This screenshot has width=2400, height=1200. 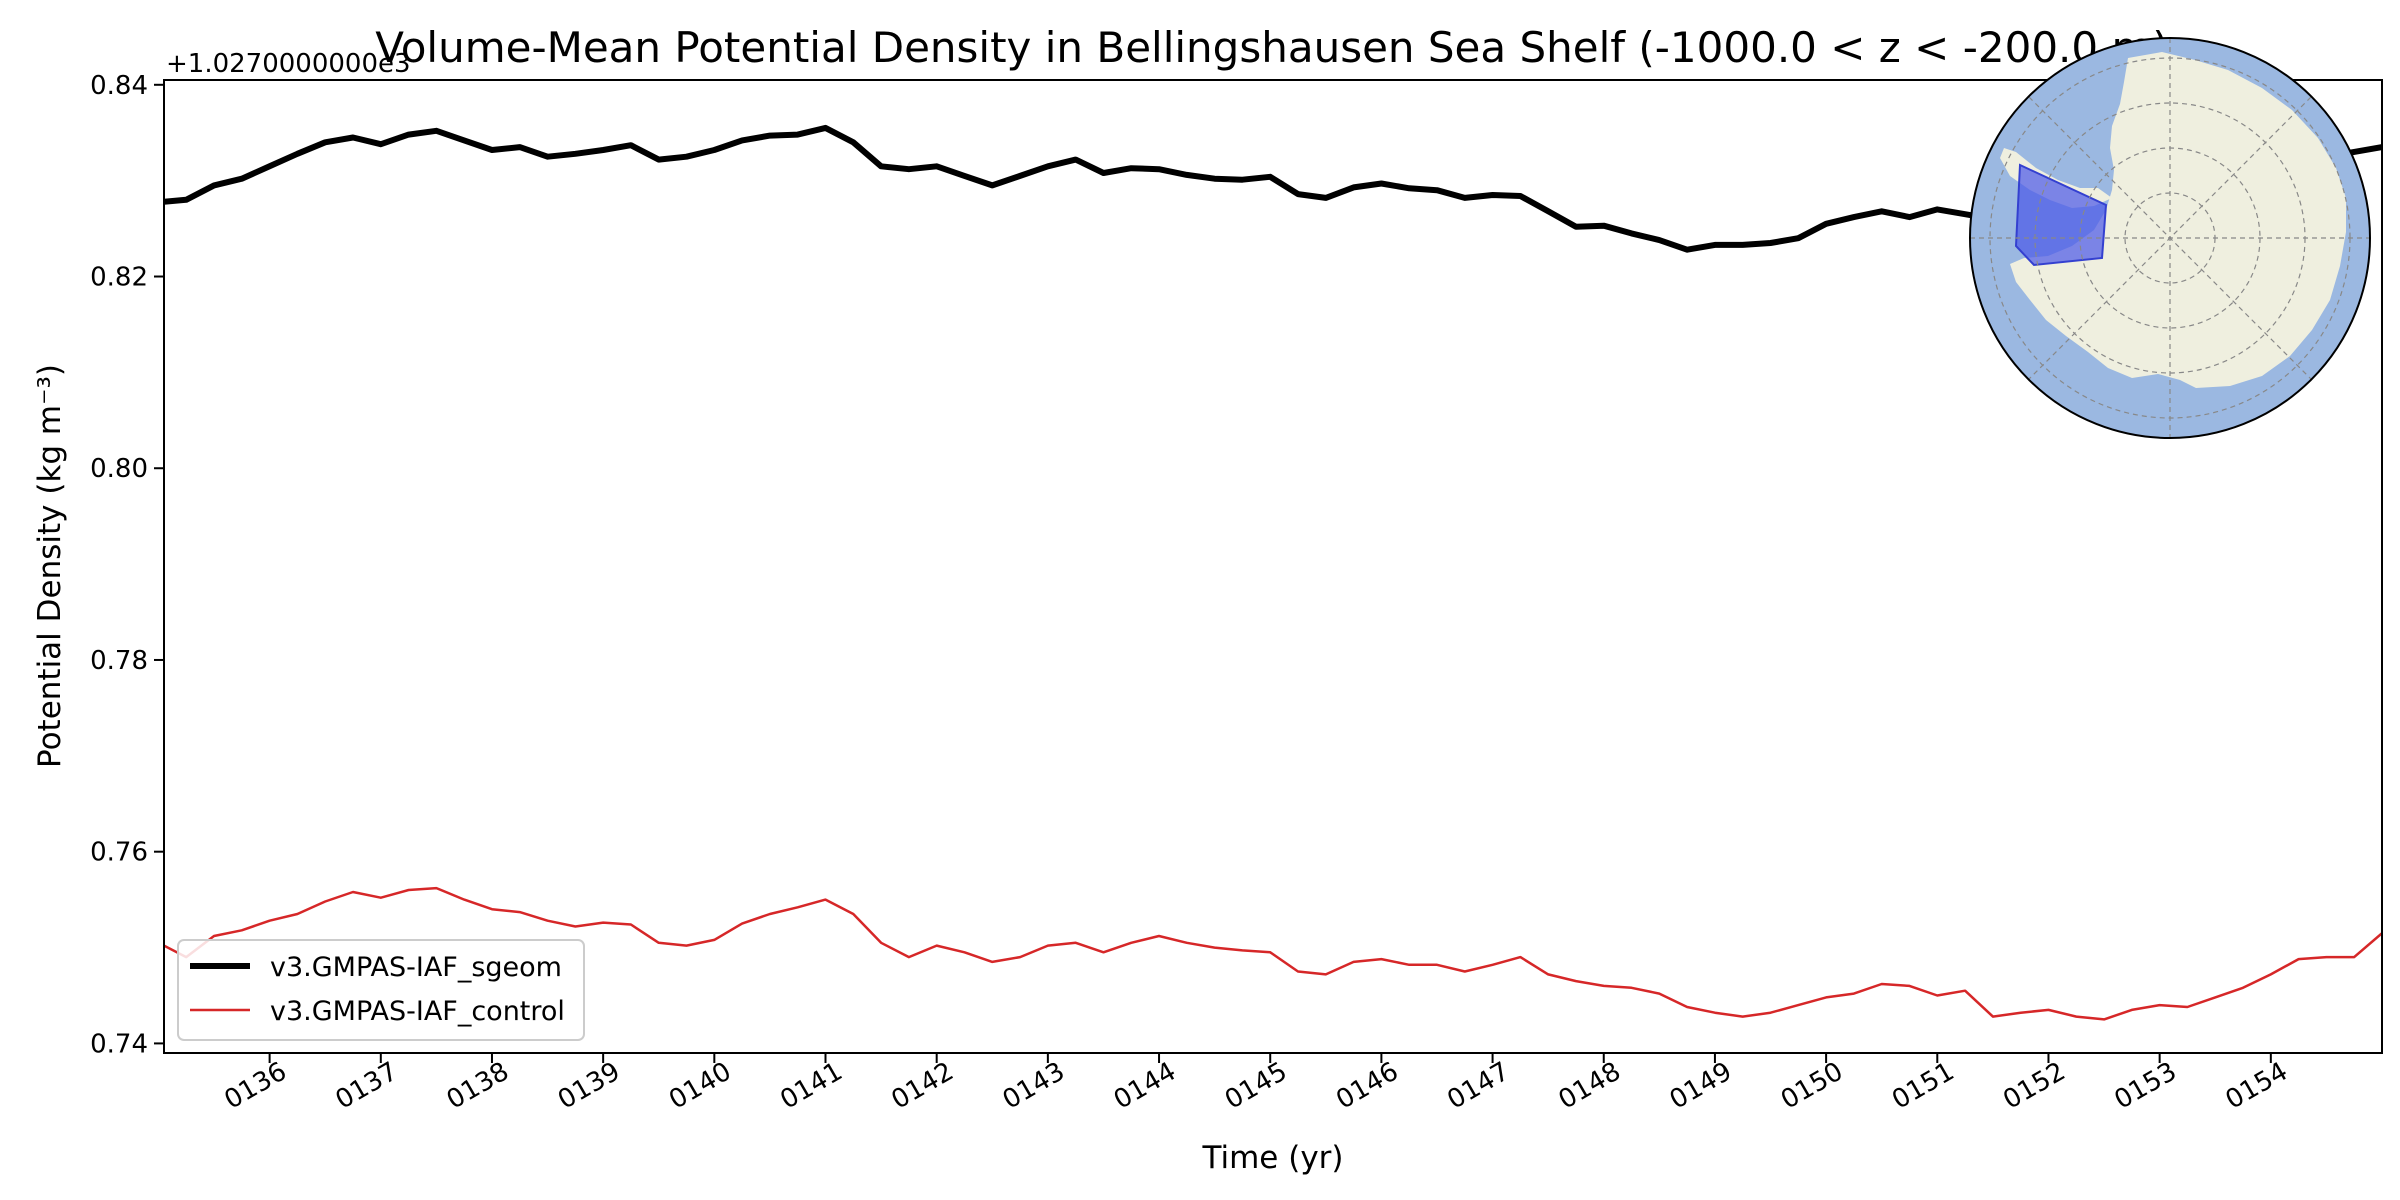 I want to click on x-tick-label: 0151, so click(x=1923, y=1086).